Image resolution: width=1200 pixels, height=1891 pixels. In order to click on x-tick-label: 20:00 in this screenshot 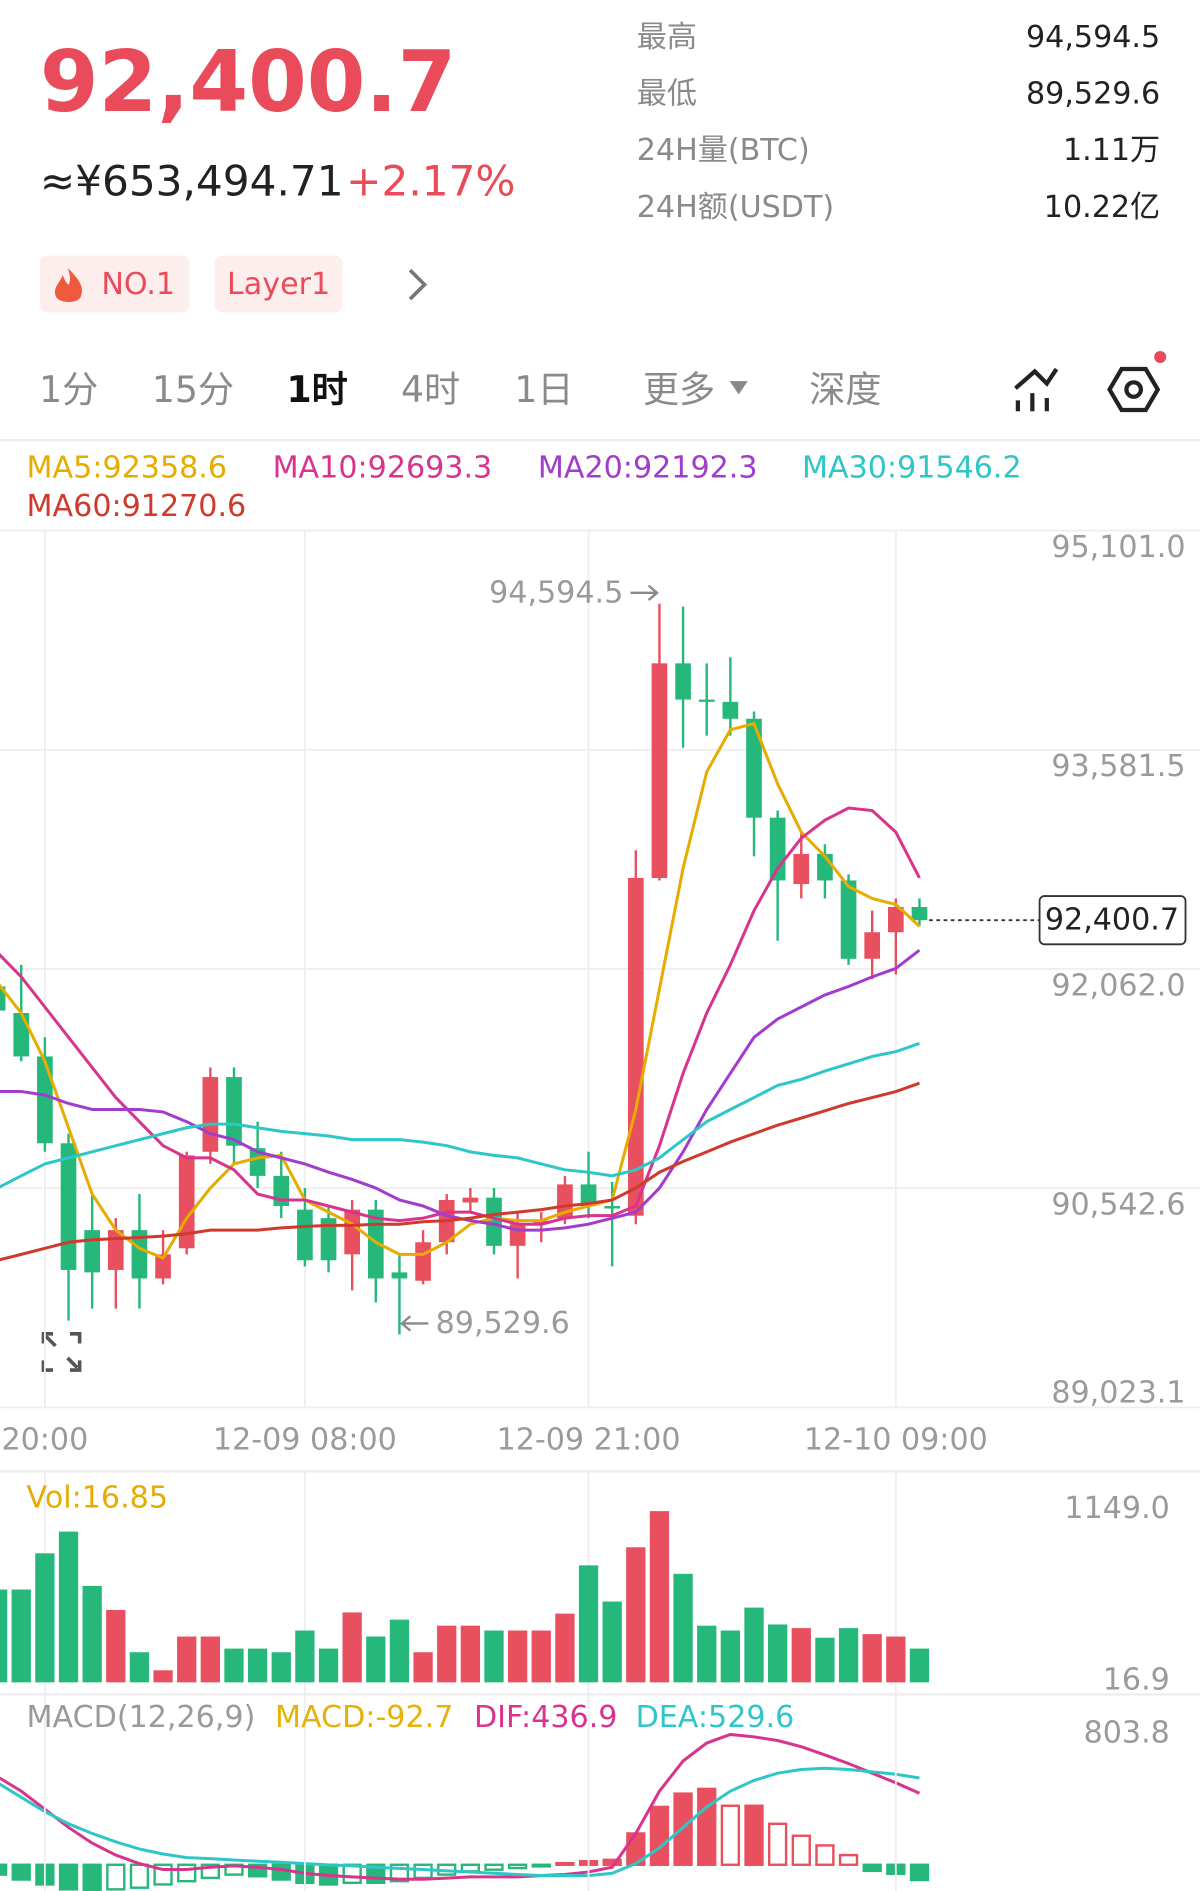, I will do `click(44, 1439)`.